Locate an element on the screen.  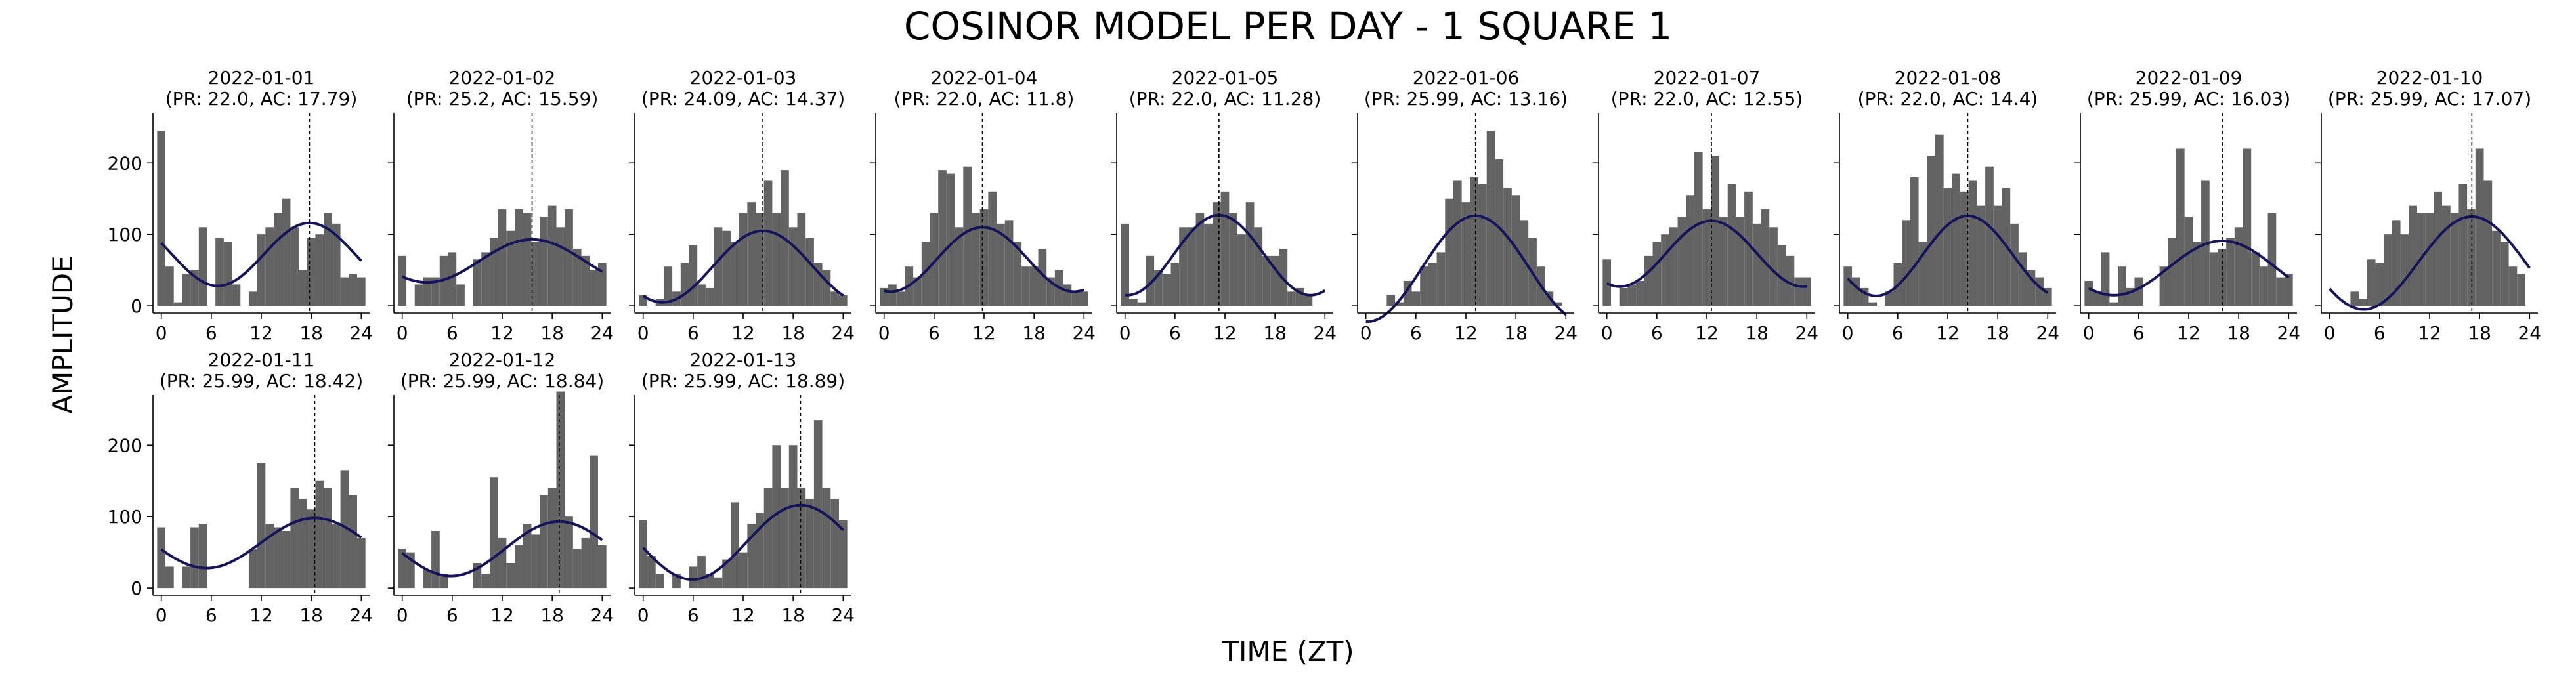
panel-date-title: 2022-01-13 is located at coordinates (743, 360).